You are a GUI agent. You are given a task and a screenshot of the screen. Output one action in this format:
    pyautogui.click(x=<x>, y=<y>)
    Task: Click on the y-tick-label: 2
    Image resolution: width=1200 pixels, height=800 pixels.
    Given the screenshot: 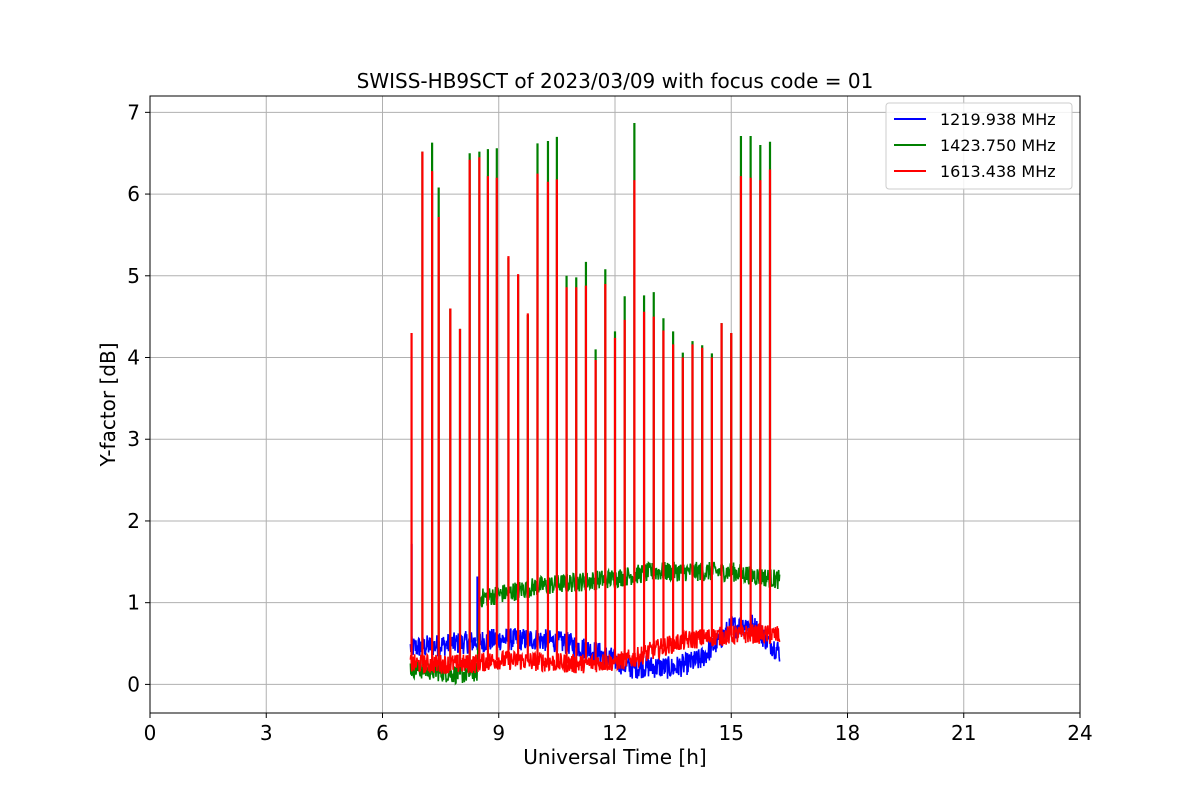 What is the action you would take?
    pyautogui.click(x=133, y=521)
    